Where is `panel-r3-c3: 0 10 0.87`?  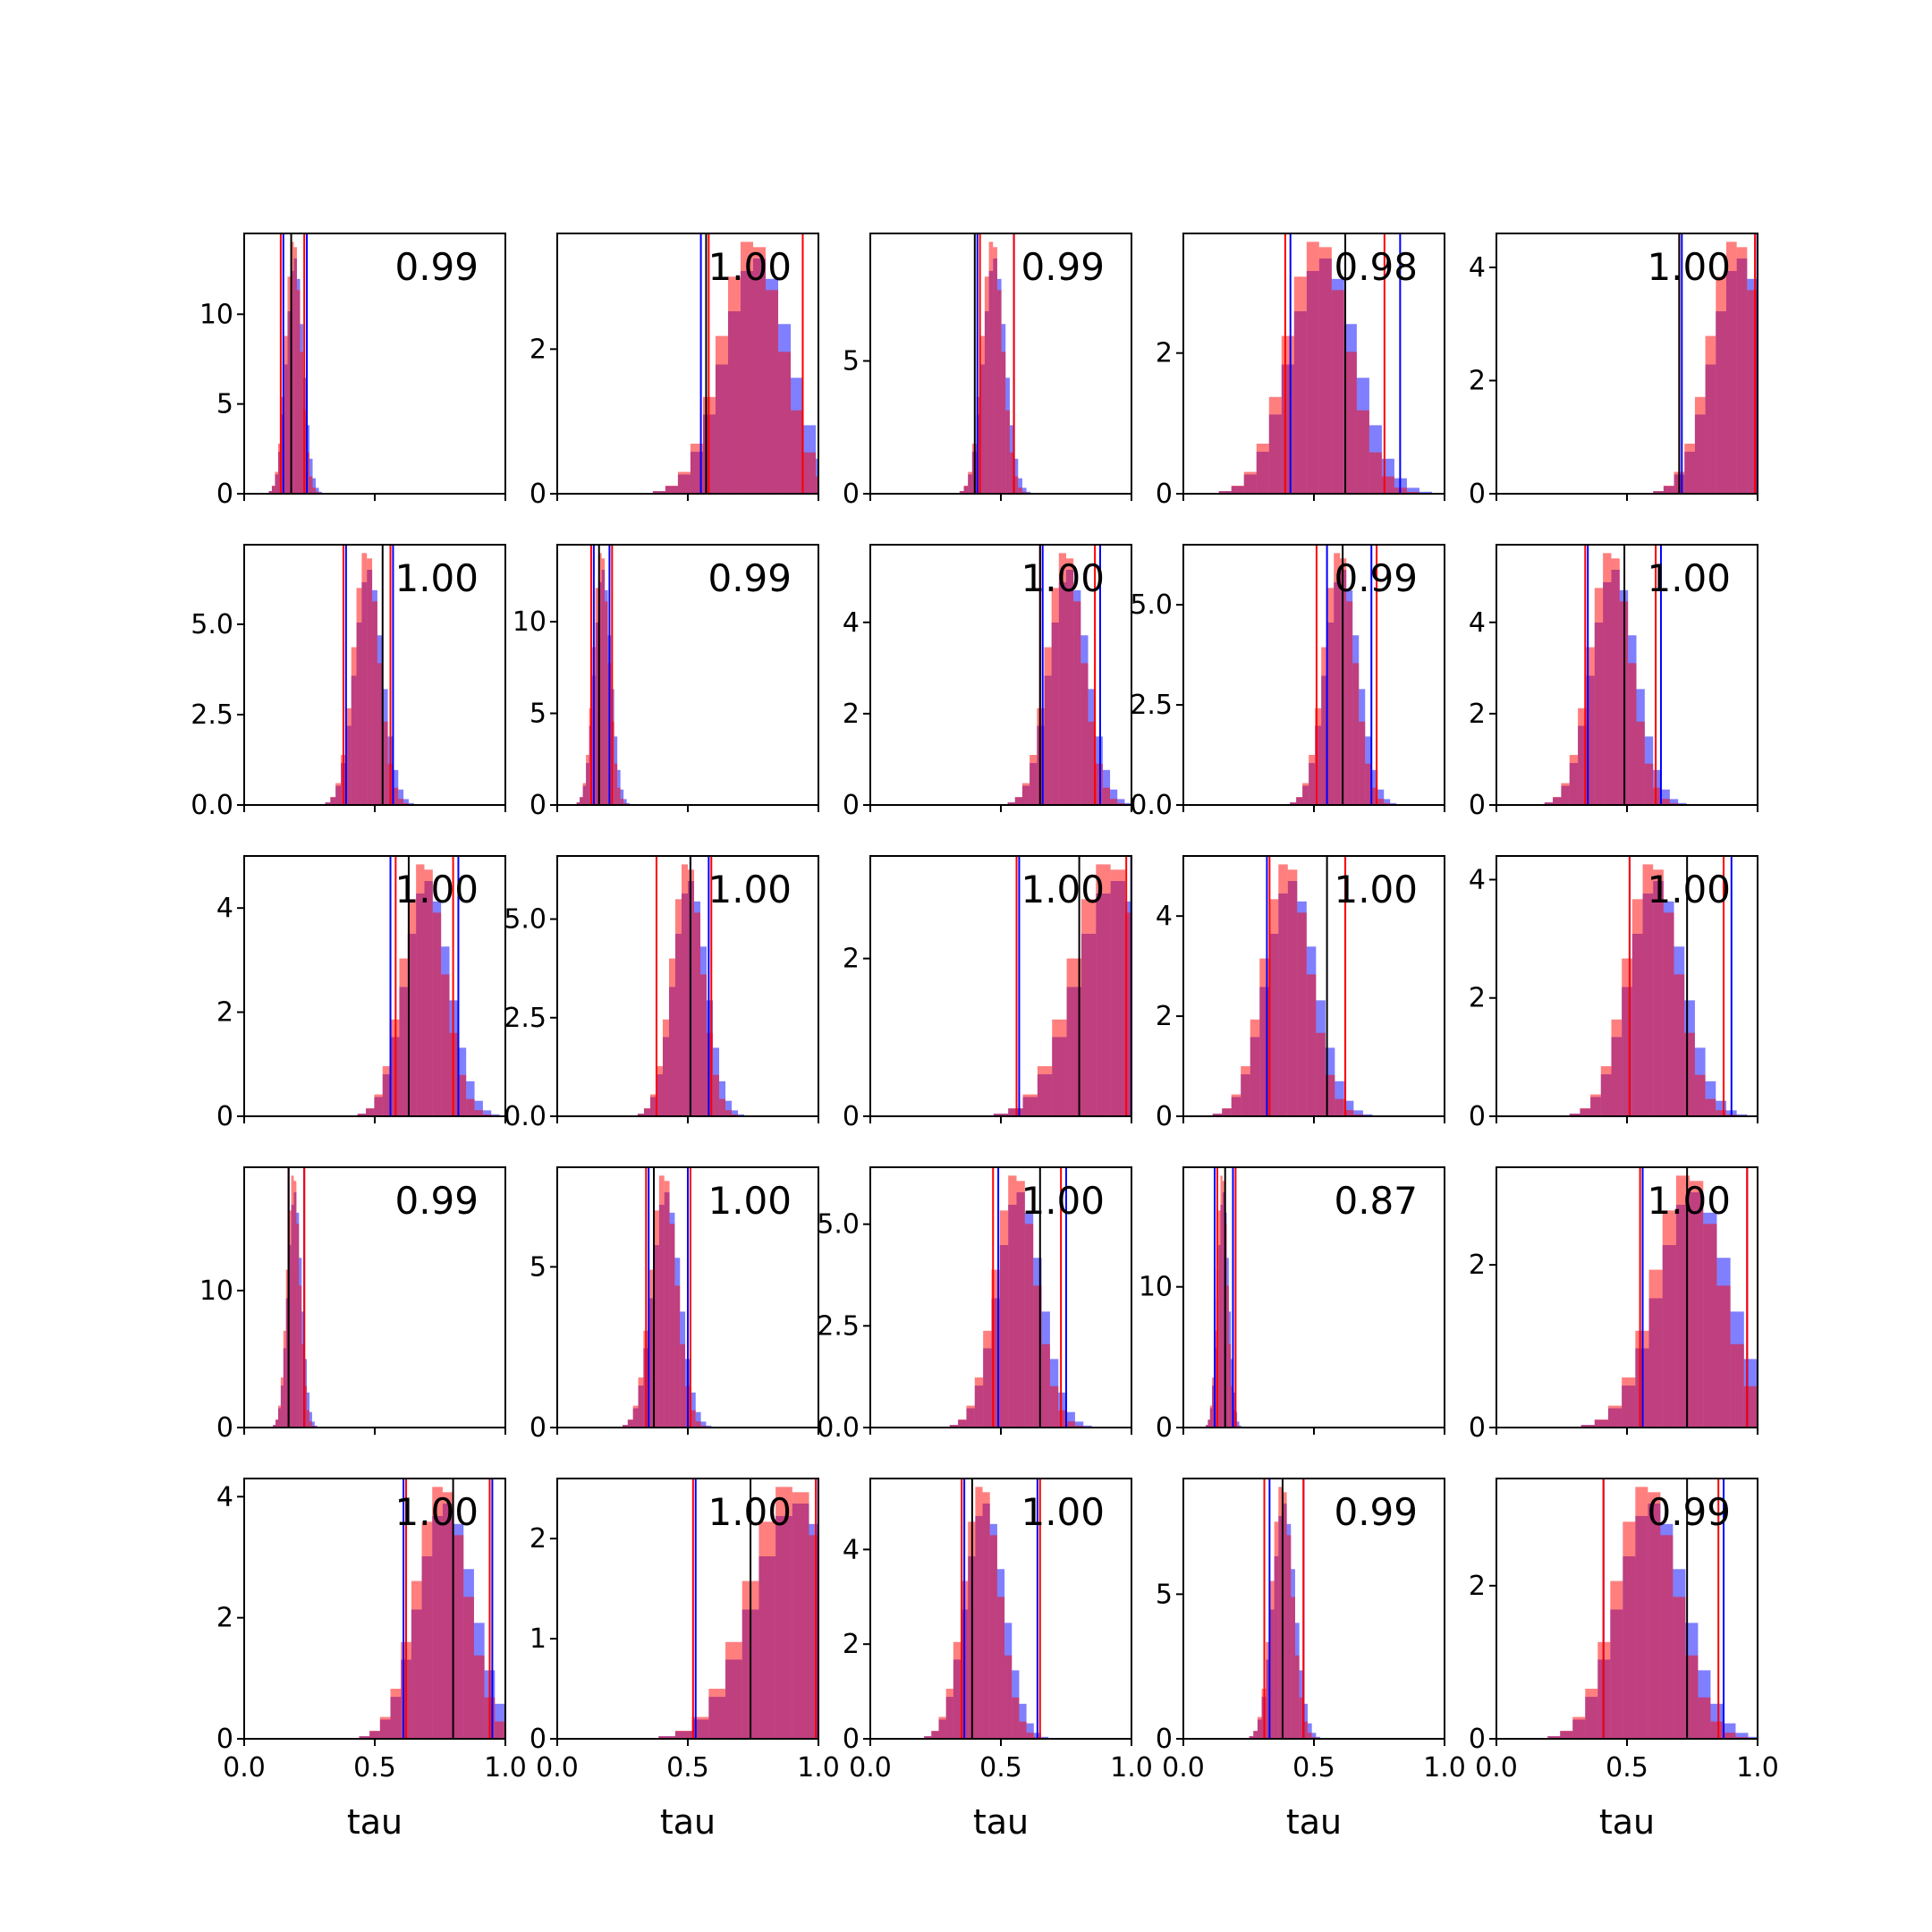
panel-r3-c3: 0 10 0.87 is located at coordinates (1292, 1305).